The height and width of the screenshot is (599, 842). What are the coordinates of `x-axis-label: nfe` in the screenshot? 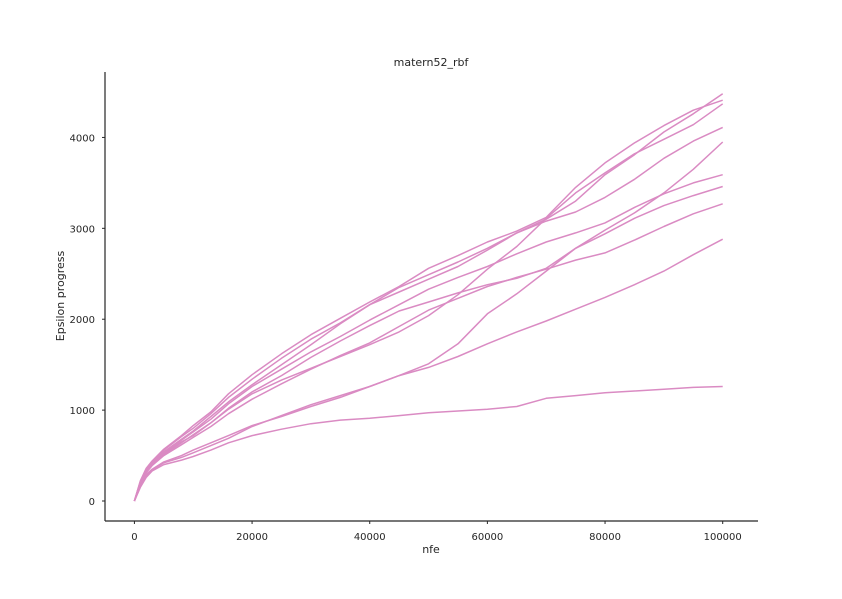 It's located at (431, 549).